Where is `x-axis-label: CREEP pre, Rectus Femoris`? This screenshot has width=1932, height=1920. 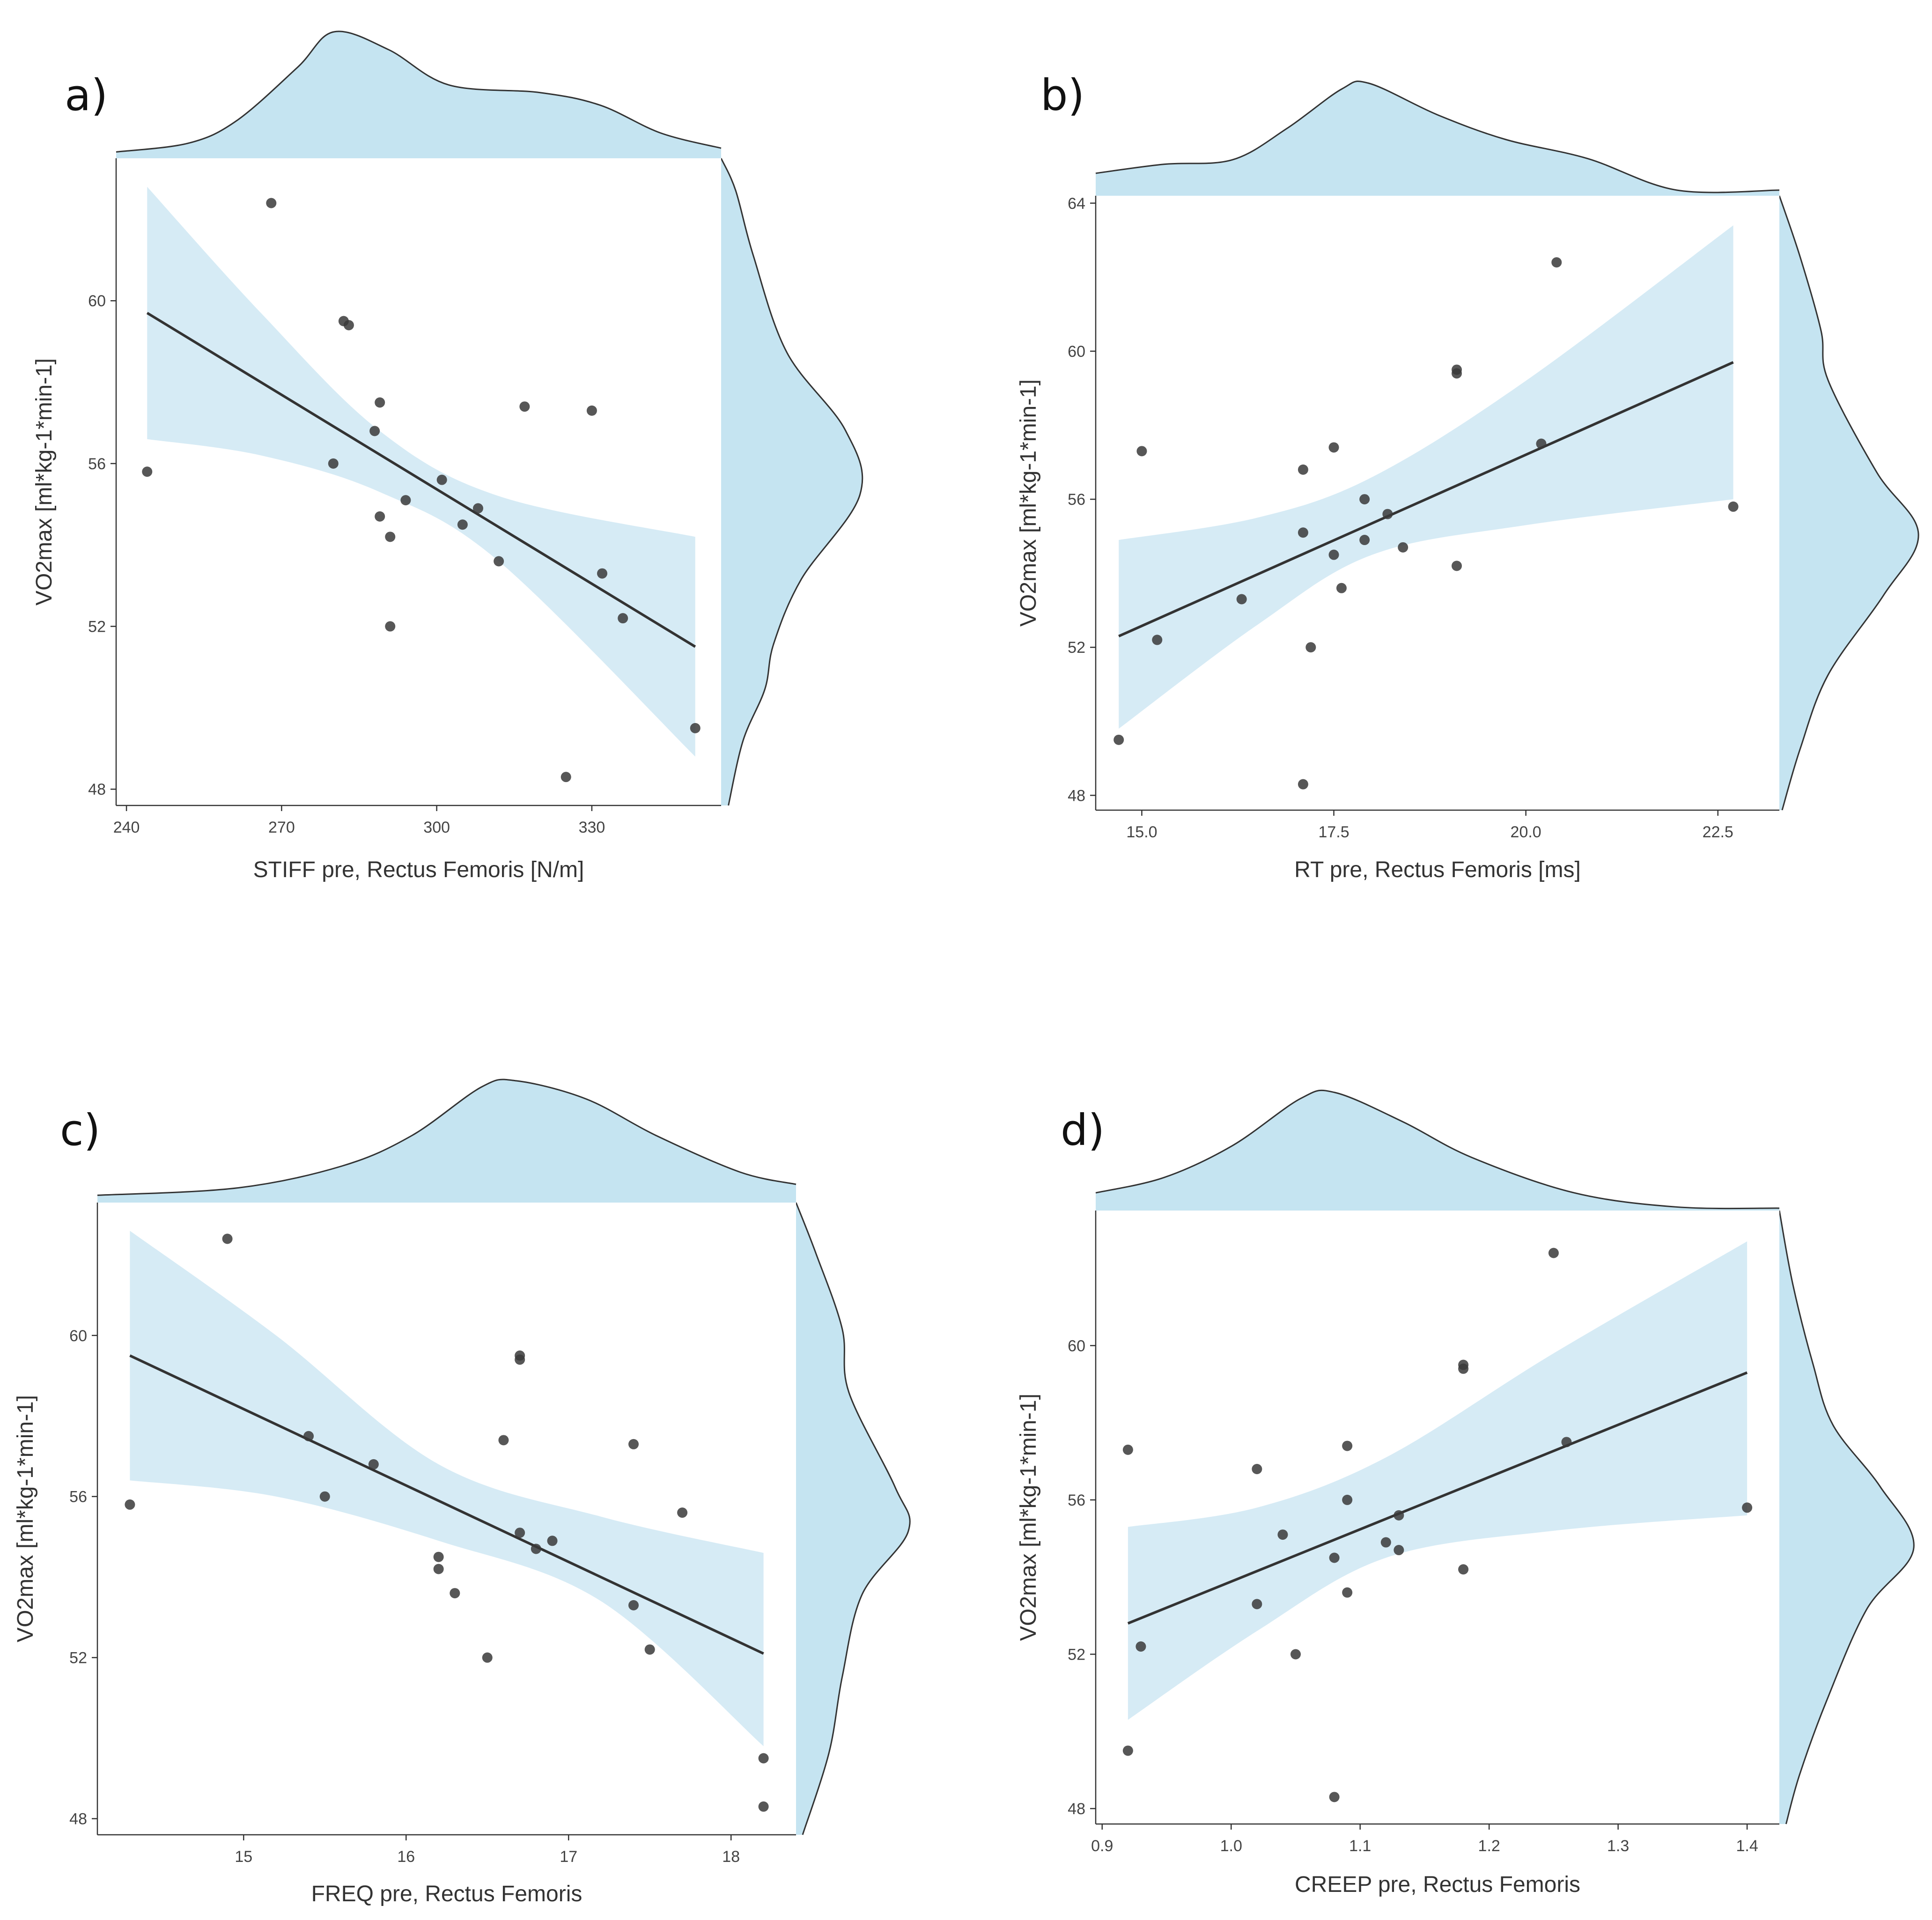
x-axis-label: CREEP pre, Rectus Femoris is located at coordinates (1437, 1884).